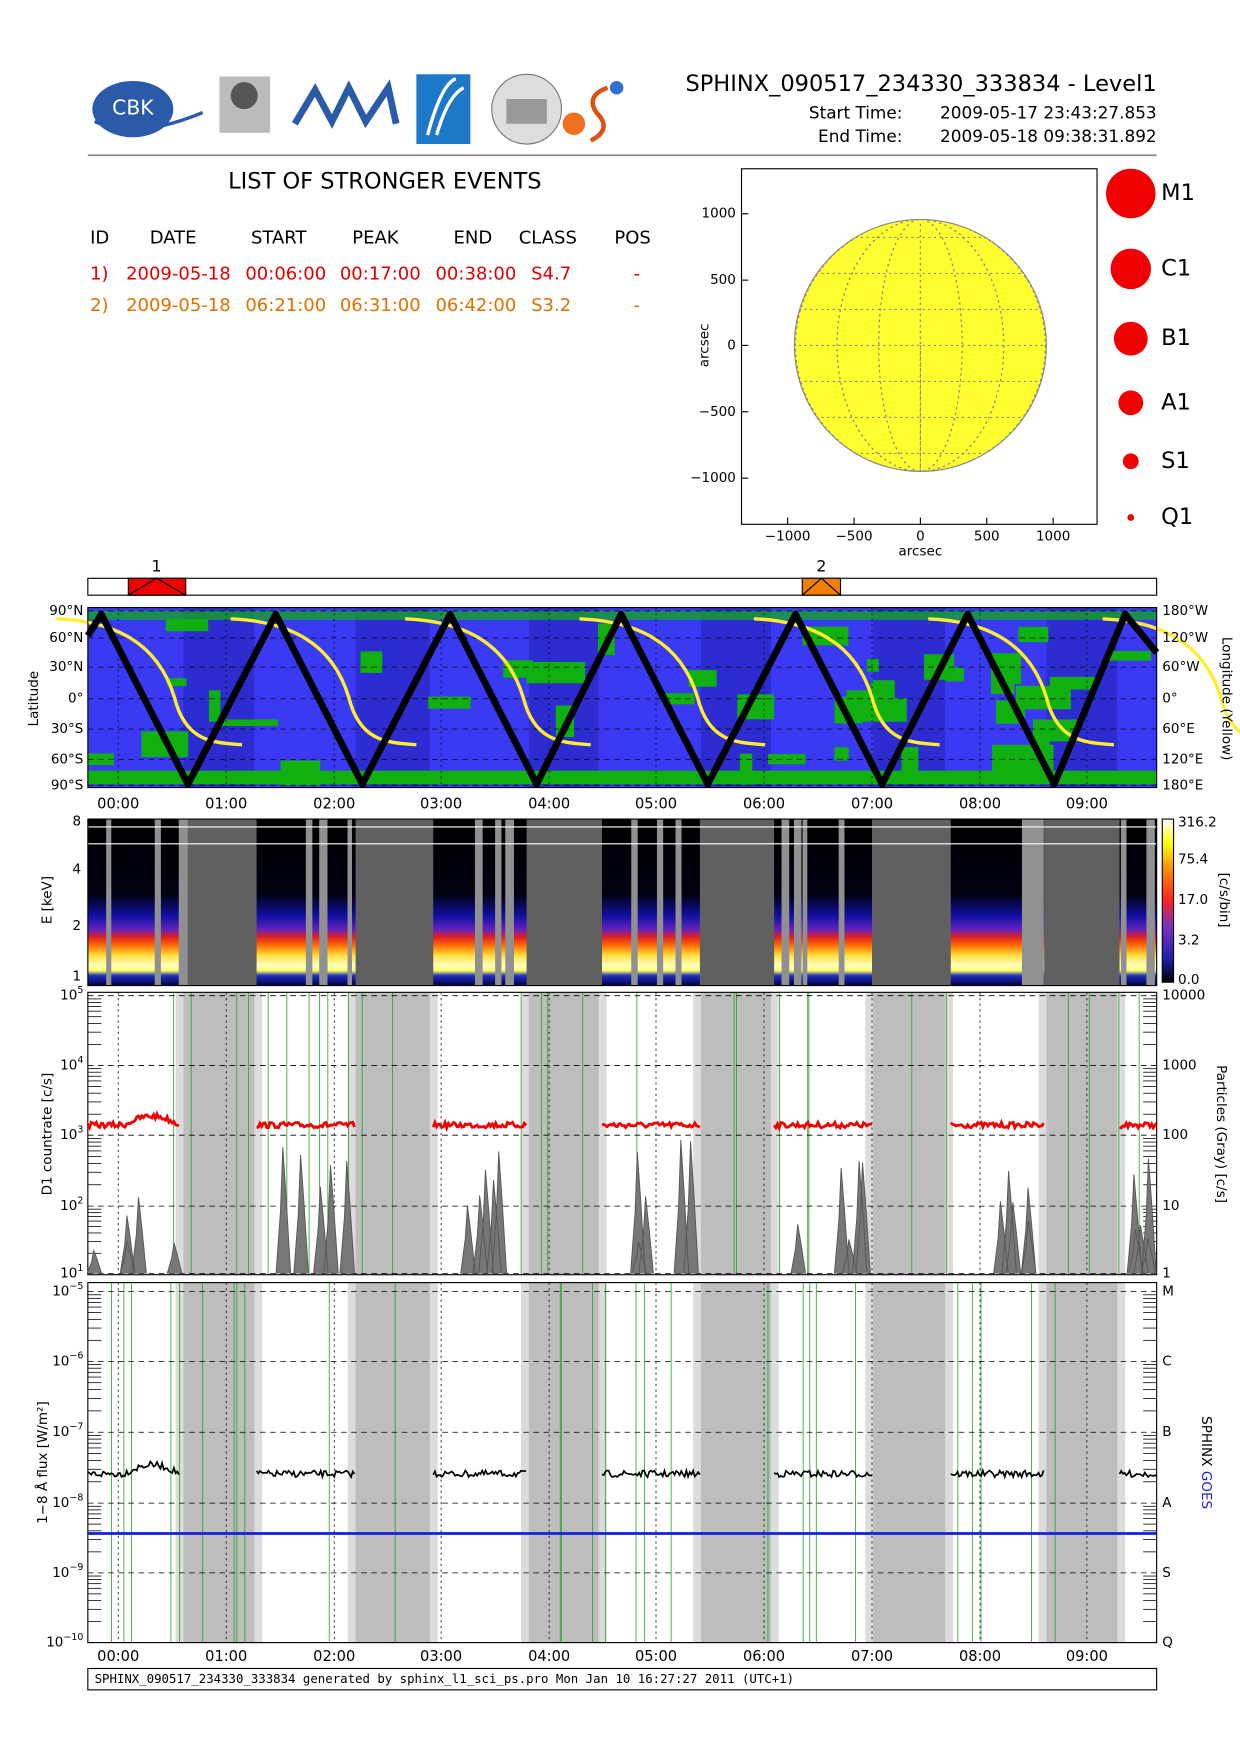 The height and width of the screenshot is (1754, 1240). What do you see at coordinates (99, 274) in the screenshot?
I see `event-cell: 1)` at bounding box center [99, 274].